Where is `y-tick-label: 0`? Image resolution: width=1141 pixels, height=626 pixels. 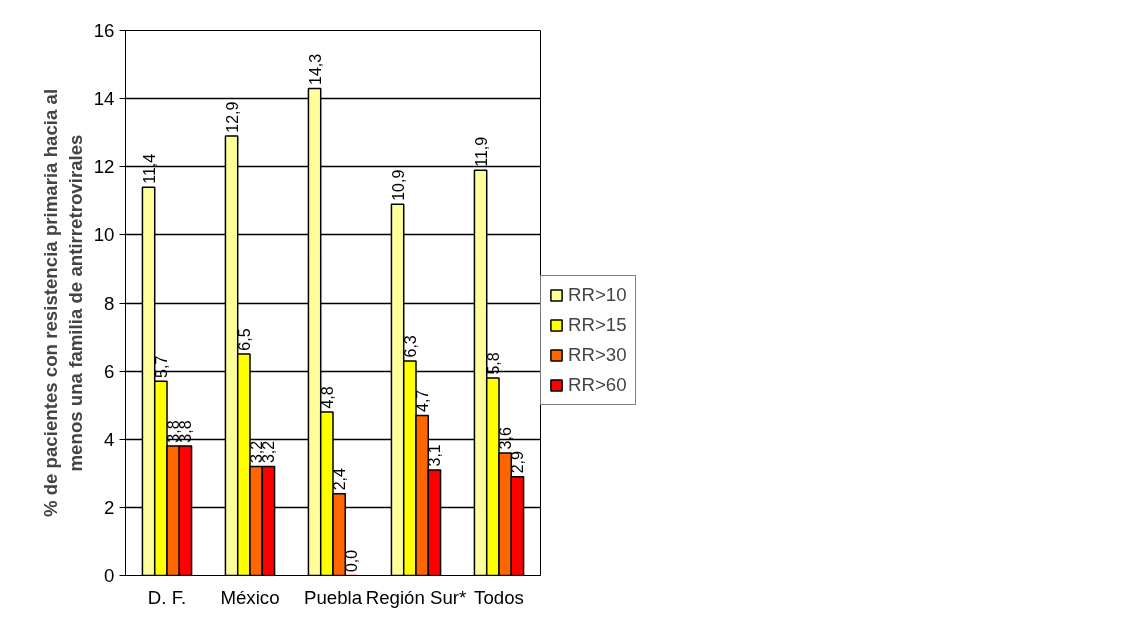 y-tick-label: 0 is located at coordinates (109, 575).